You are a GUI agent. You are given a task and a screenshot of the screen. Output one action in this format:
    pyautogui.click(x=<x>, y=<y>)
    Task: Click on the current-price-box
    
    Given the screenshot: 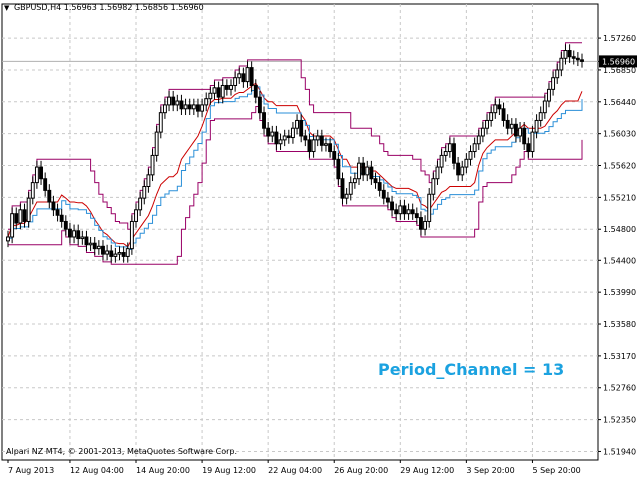 What is the action you would take?
    pyautogui.click(x=618, y=61)
    